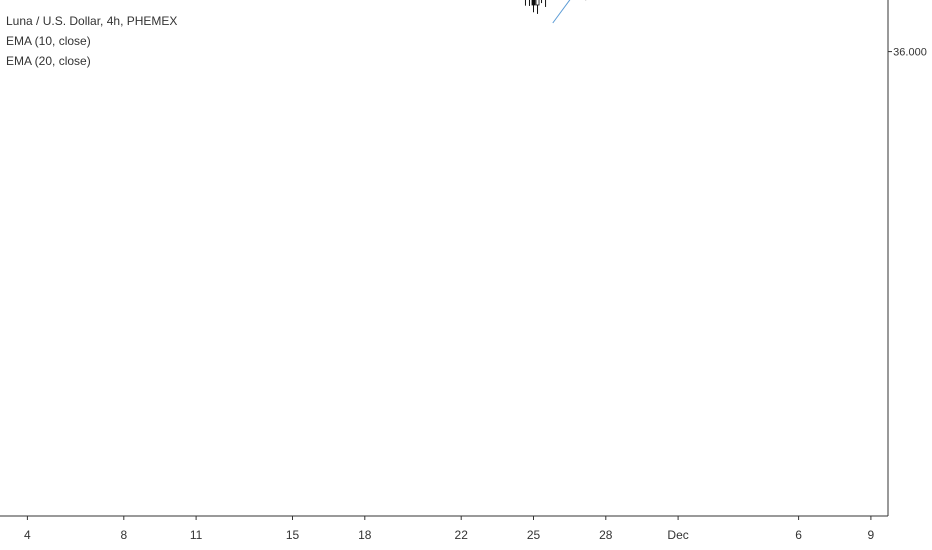 This screenshot has width=932, height=550. Describe the element at coordinates (27, 535) in the screenshot. I see `x-tick-label: 4` at that location.